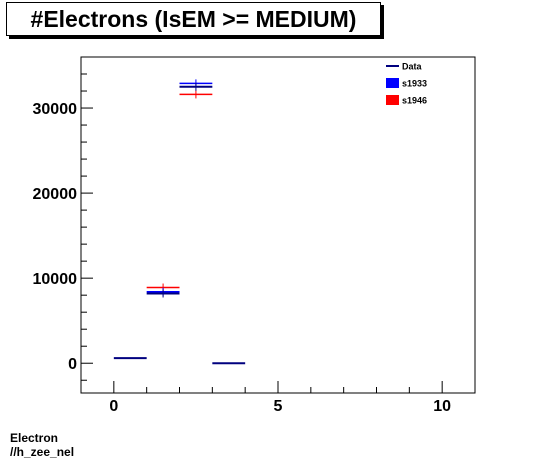 The image size is (546, 462). Describe the element at coordinates (392, 100) in the screenshot. I see `legend-swatch-s1946` at that location.